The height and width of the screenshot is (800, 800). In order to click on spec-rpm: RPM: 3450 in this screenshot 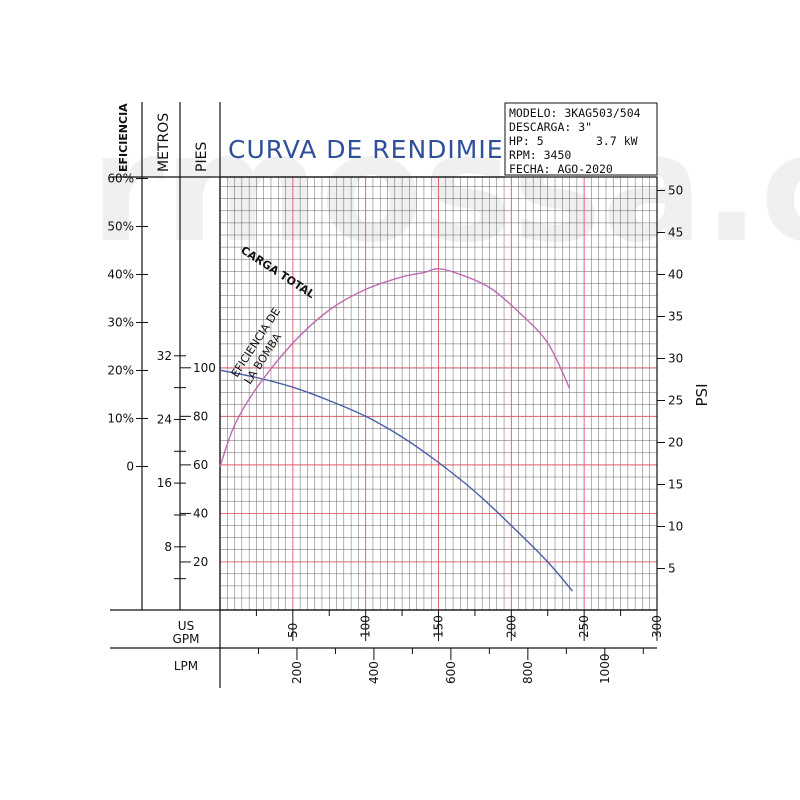, I will do `click(540, 155)`.